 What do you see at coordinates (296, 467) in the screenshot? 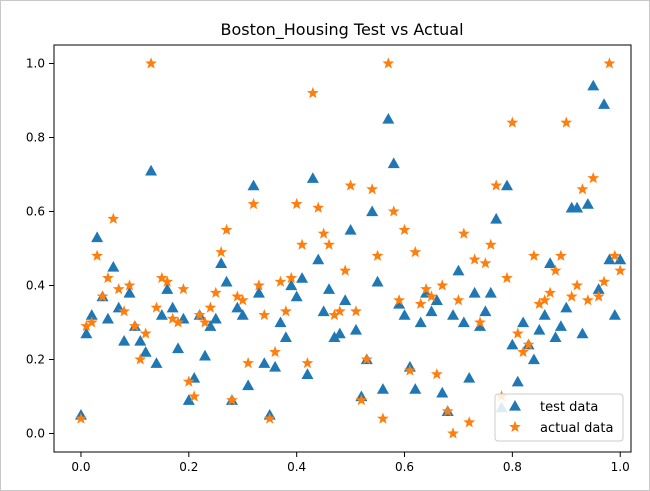
I see `x-tick-label: 0.4` at bounding box center [296, 467].